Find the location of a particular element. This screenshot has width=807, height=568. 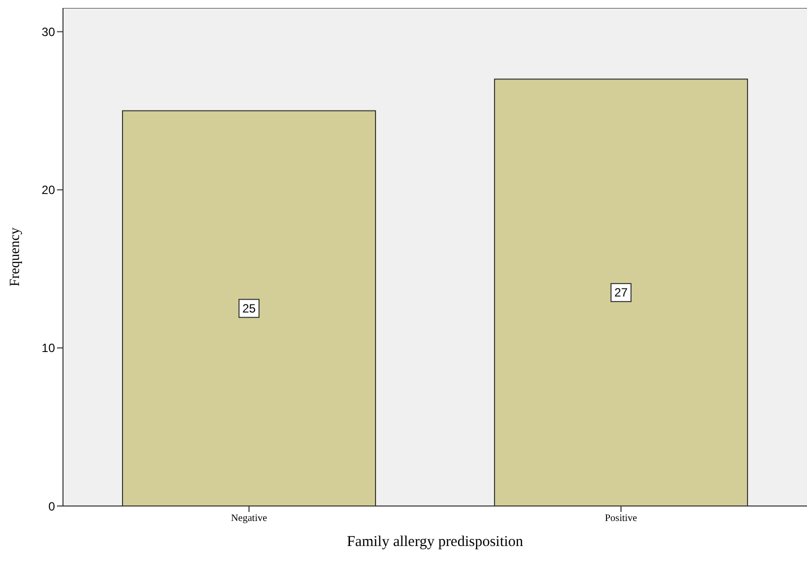

y-axis-title: Frequency is located at coordinates (15, 257).